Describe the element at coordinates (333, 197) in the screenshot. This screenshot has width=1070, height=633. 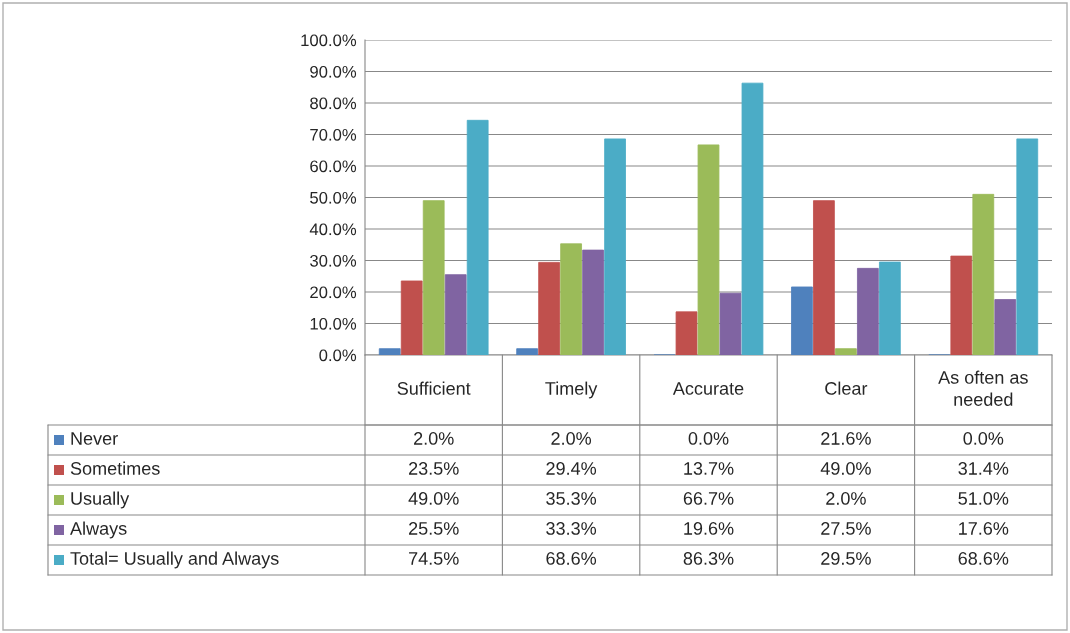
I see `y-tick-label: 50.0%` at that location.